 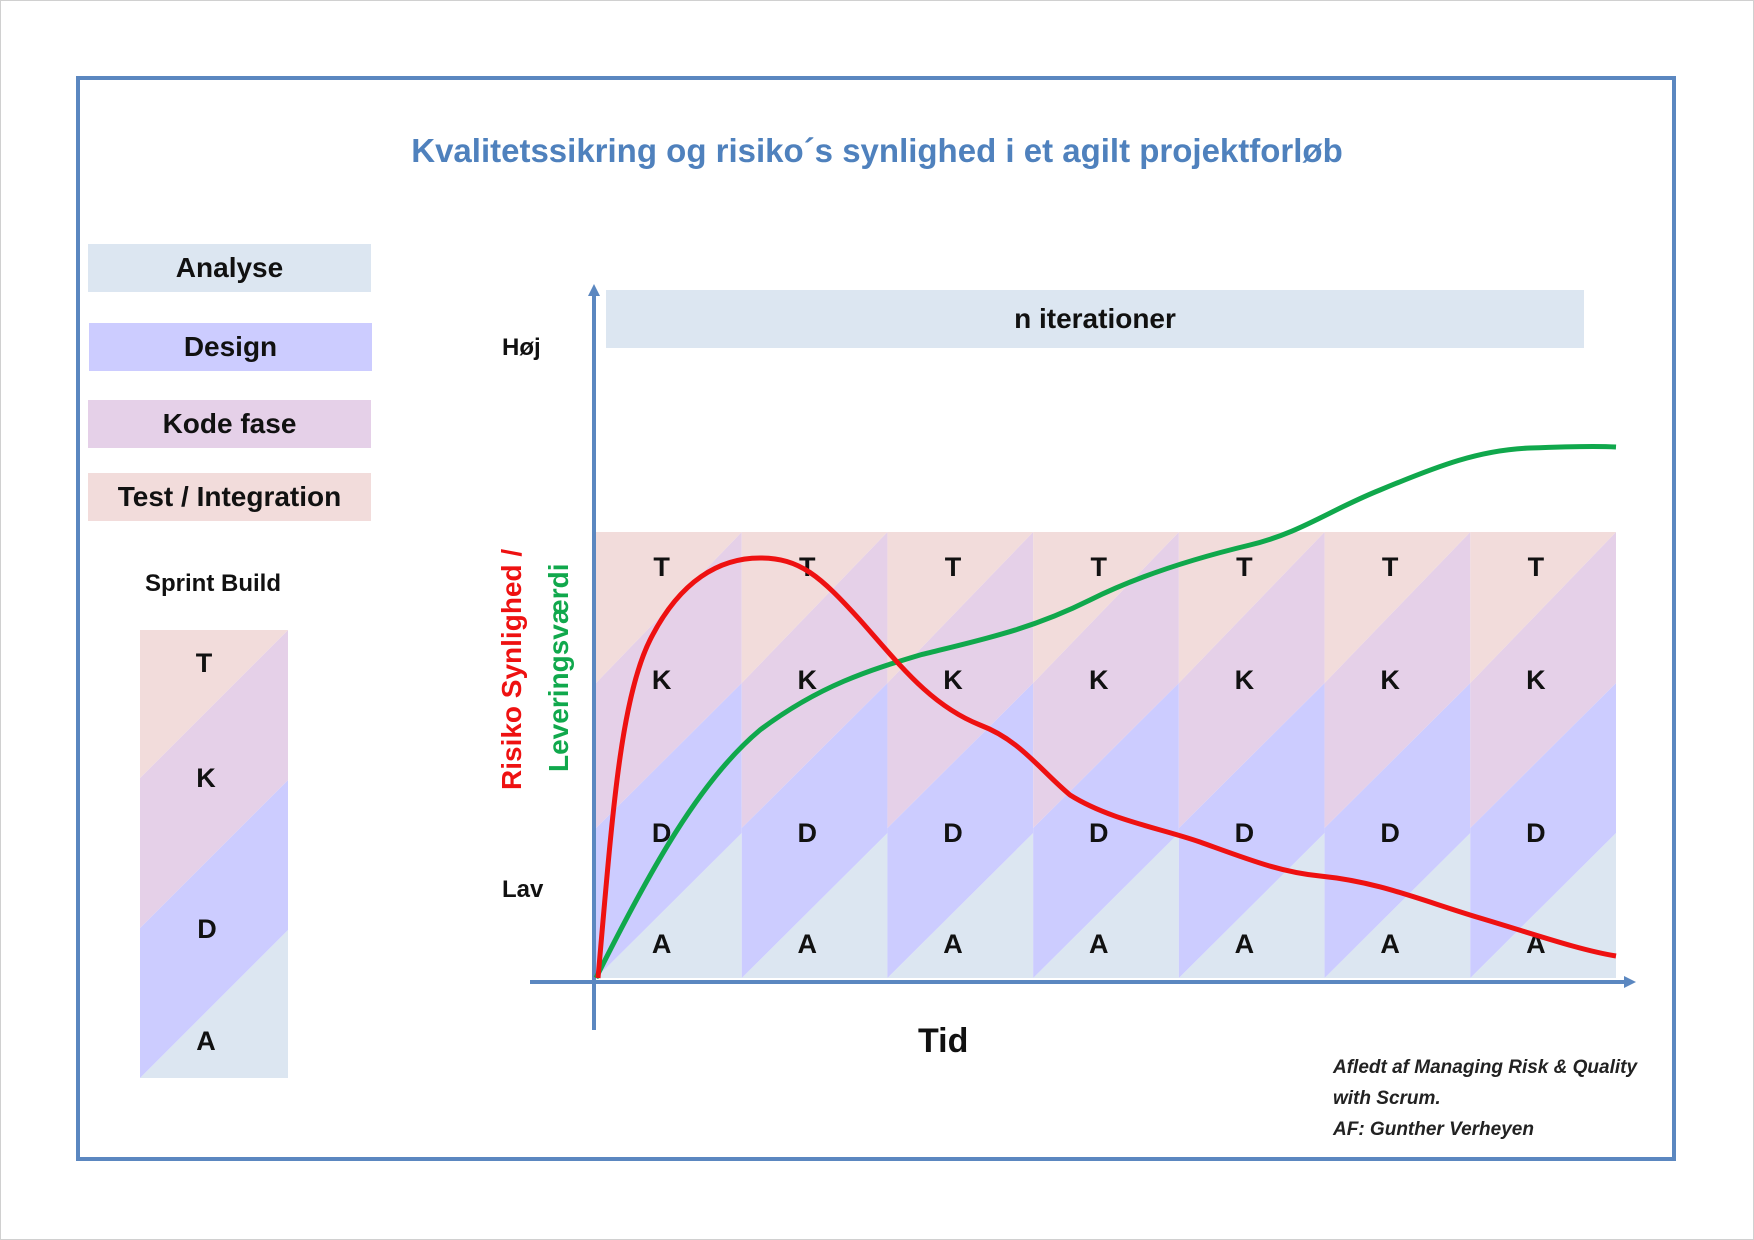 I want to click on sprint-7-design-band, so click(x=1543, y=830).